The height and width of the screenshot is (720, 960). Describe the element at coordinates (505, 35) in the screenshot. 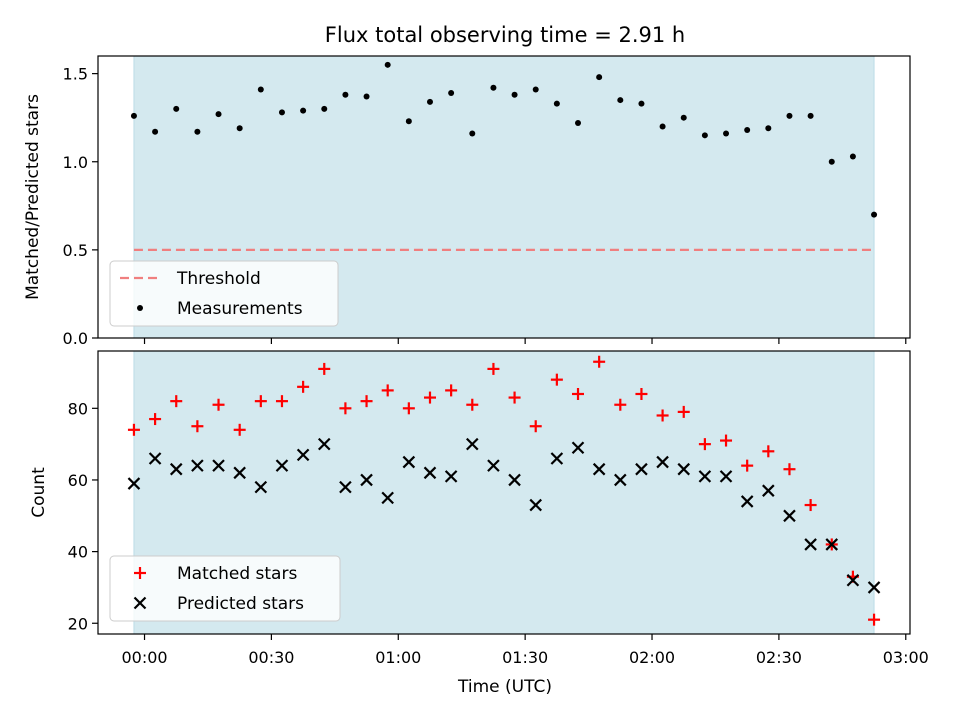

I see `chart-title: Flux total observing time = 2.91 h` at that location.